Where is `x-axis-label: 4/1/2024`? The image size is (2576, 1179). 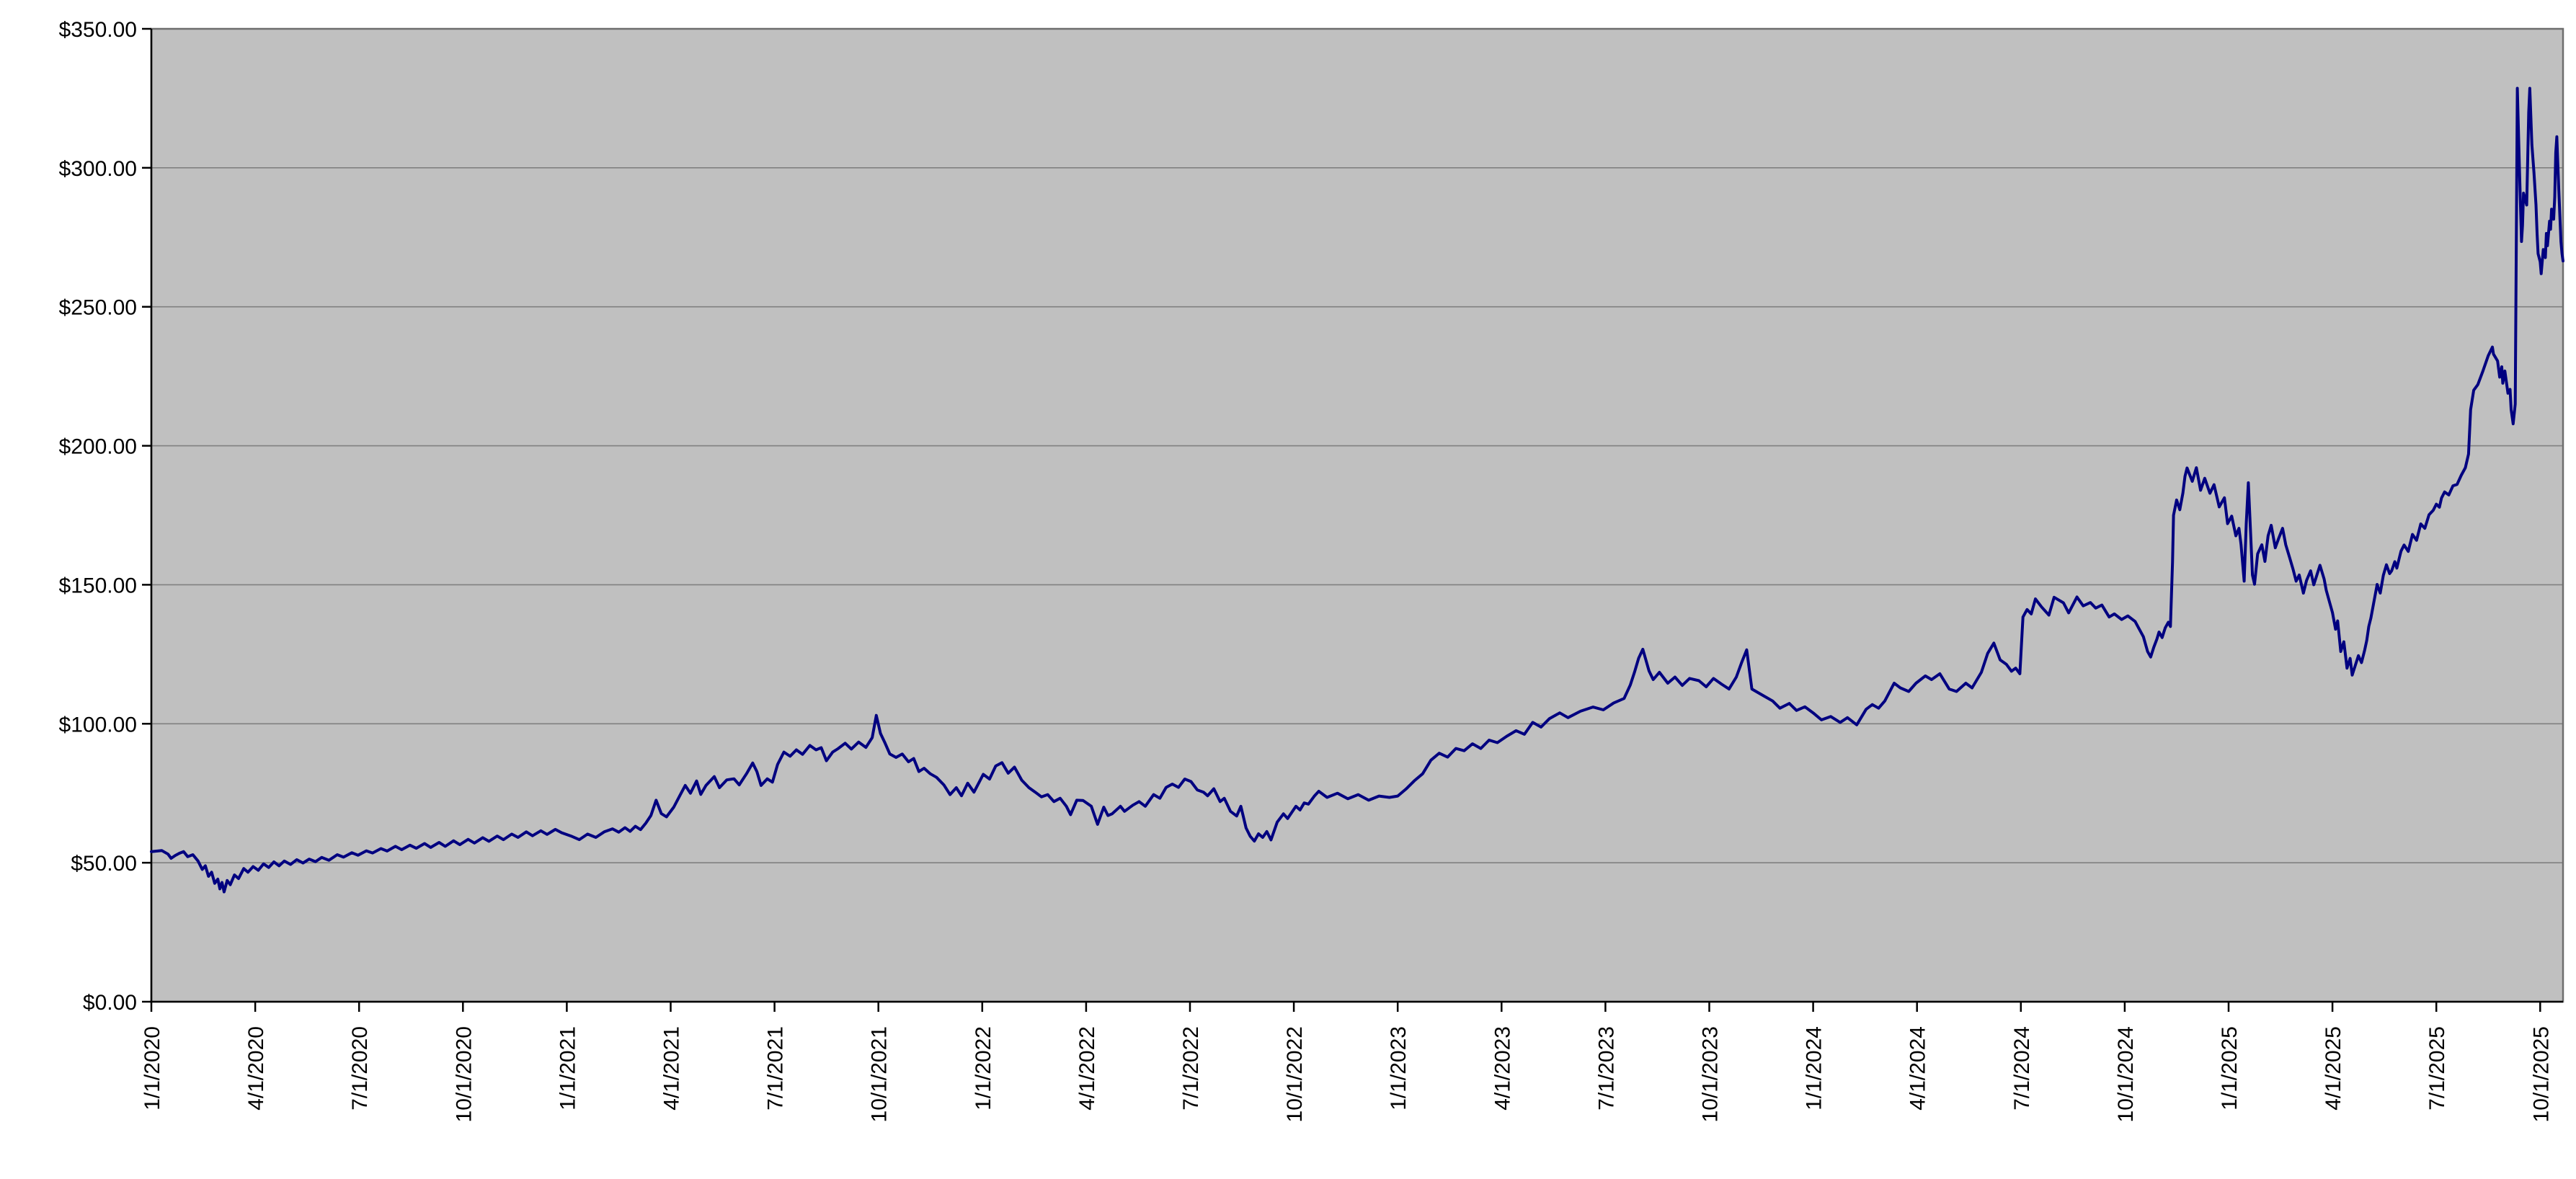
x-axis-label: 4/1/2024 is located at coordinates (1918, 1068).